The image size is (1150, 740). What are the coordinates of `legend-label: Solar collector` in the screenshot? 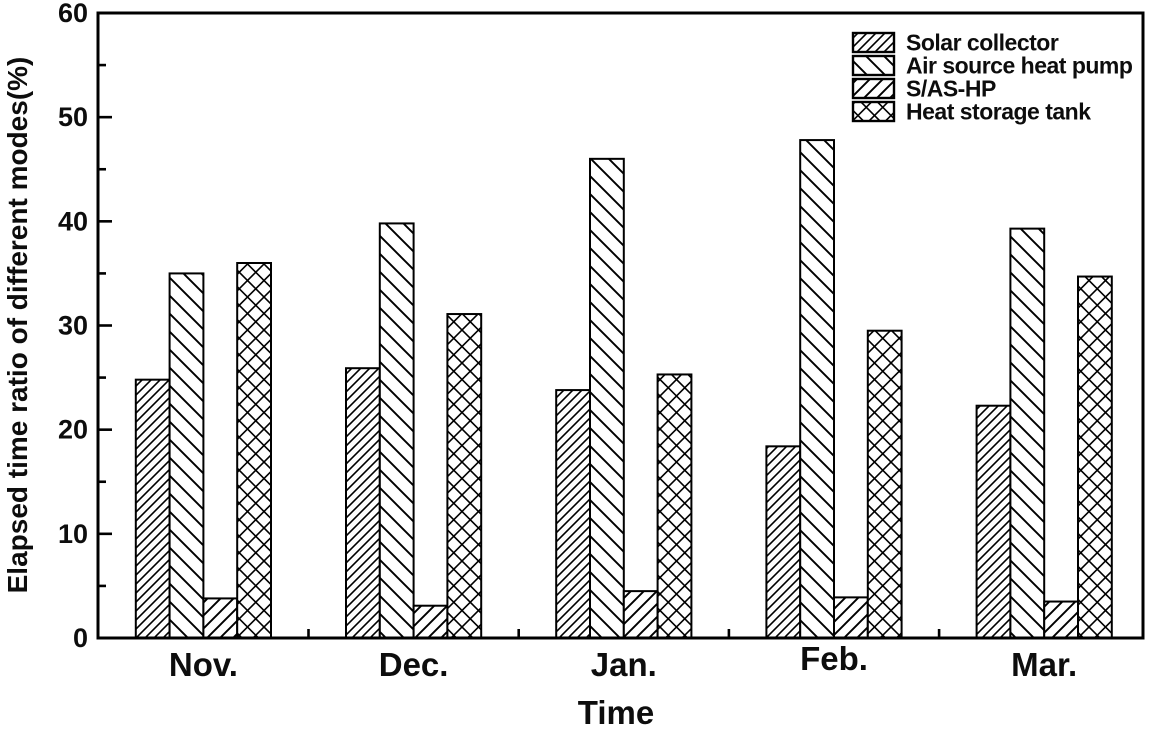 It's located at (982, 43).